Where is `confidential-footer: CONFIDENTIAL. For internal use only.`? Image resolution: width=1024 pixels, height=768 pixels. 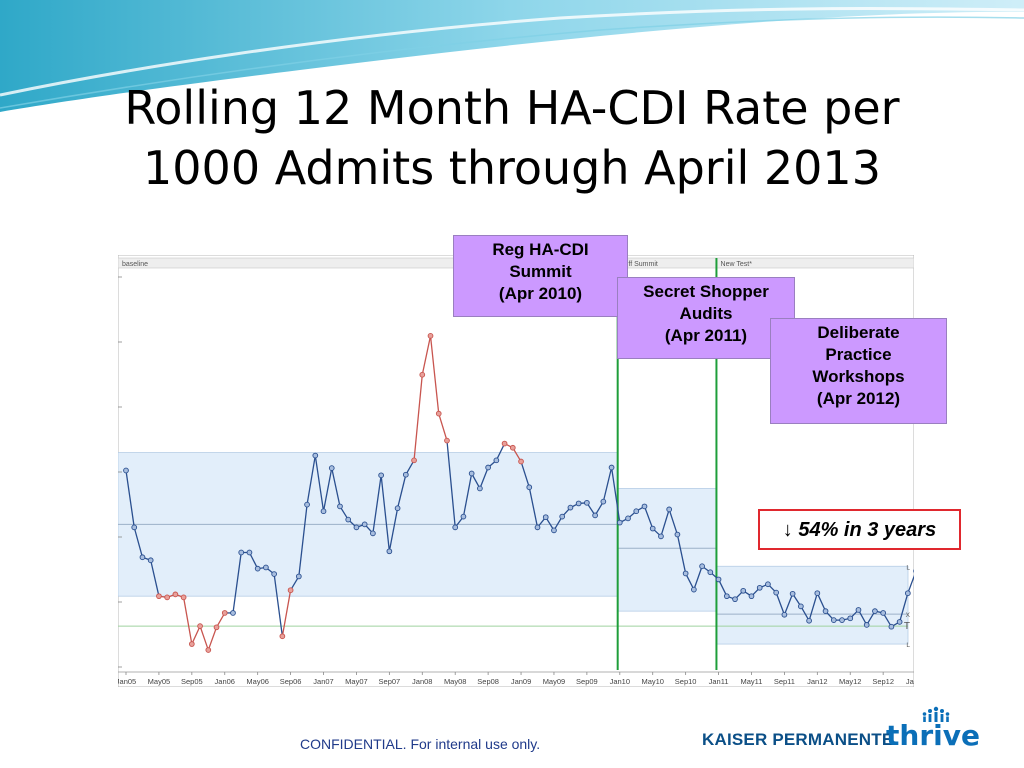
confidential-footer: CONFIDENTIAL. For internal use only. is located at coordinates (420, 744).